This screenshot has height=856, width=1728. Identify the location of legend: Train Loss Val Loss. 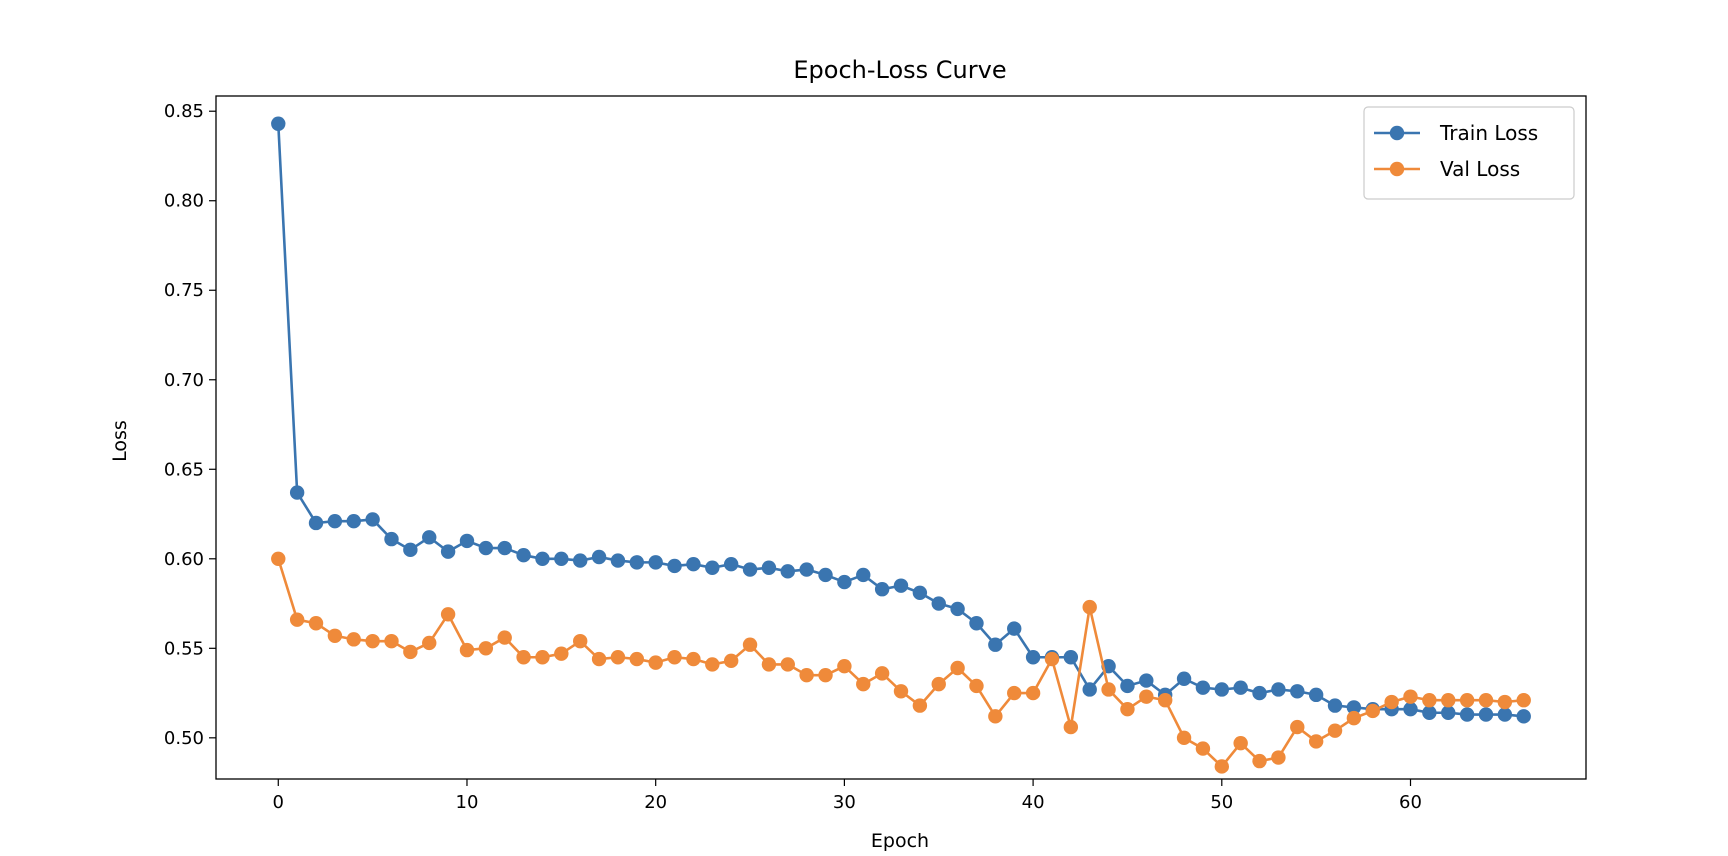
(1469, 153).